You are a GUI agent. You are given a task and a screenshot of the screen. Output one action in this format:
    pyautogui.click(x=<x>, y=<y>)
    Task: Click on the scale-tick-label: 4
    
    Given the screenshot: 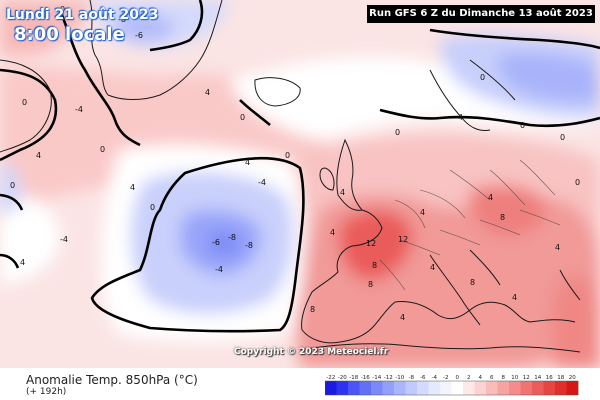 What is the action you would take?
    pyautogui.click(x=481, y=378)
    